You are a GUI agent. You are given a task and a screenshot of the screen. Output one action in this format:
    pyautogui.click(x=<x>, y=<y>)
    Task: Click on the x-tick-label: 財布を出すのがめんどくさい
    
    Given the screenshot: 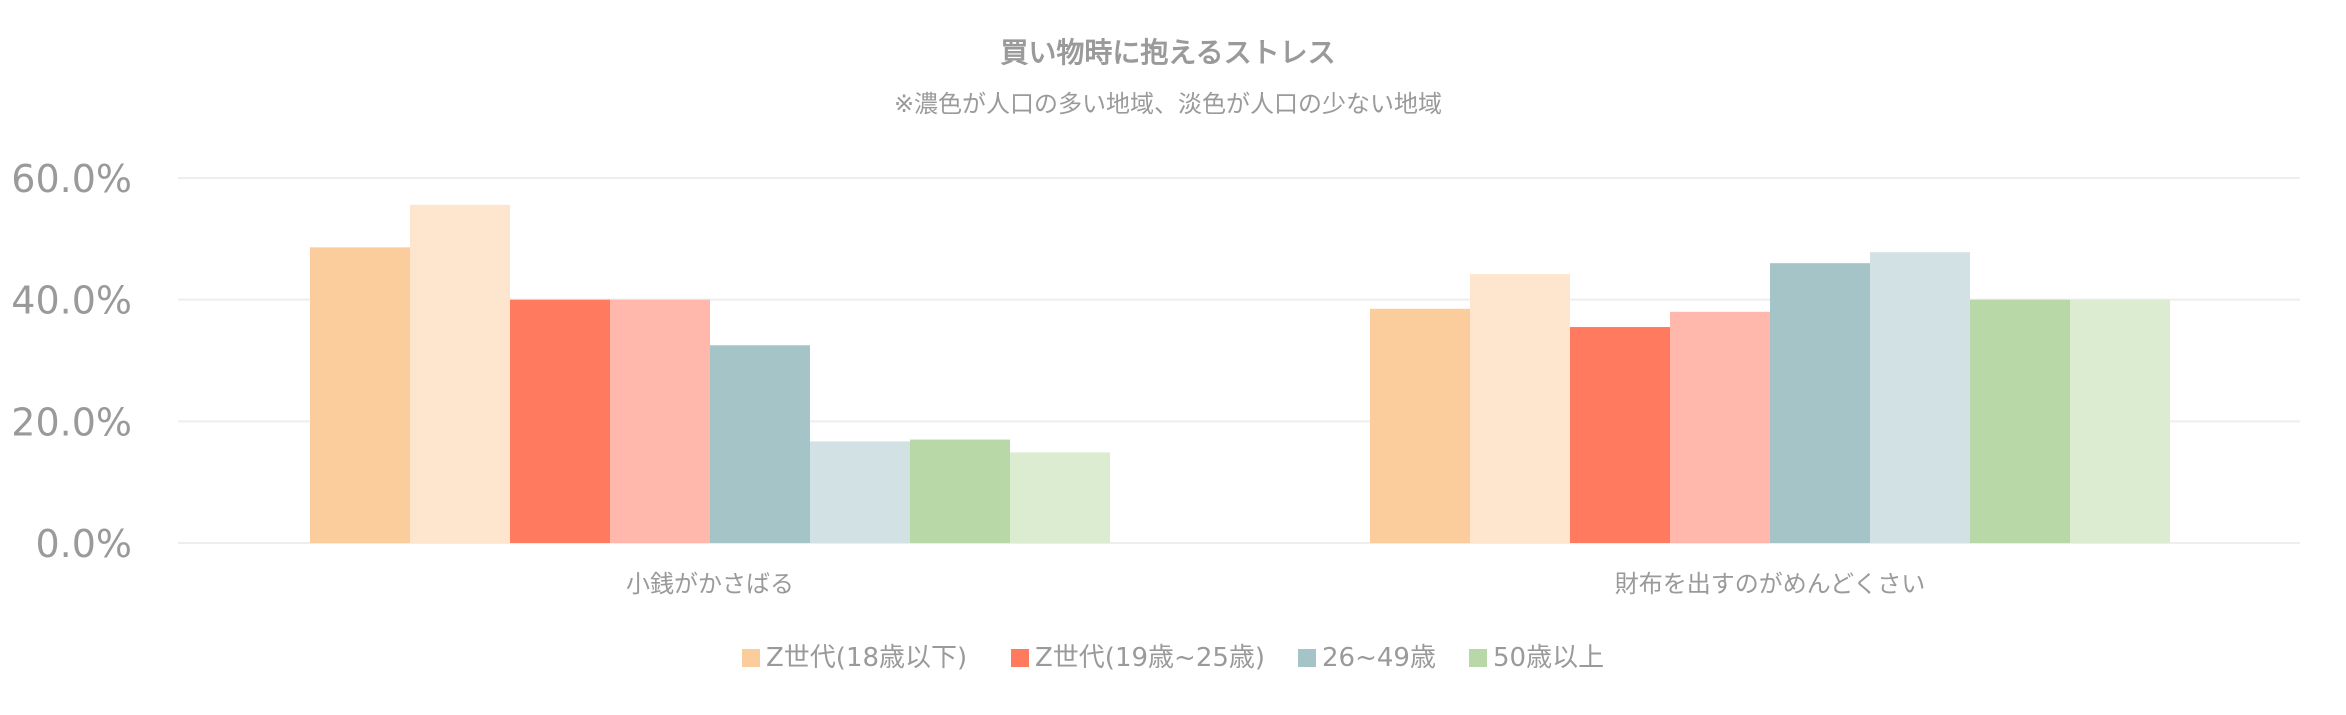 What is the action you would take?
    pyautogui.click(x=1770, y=584)
    